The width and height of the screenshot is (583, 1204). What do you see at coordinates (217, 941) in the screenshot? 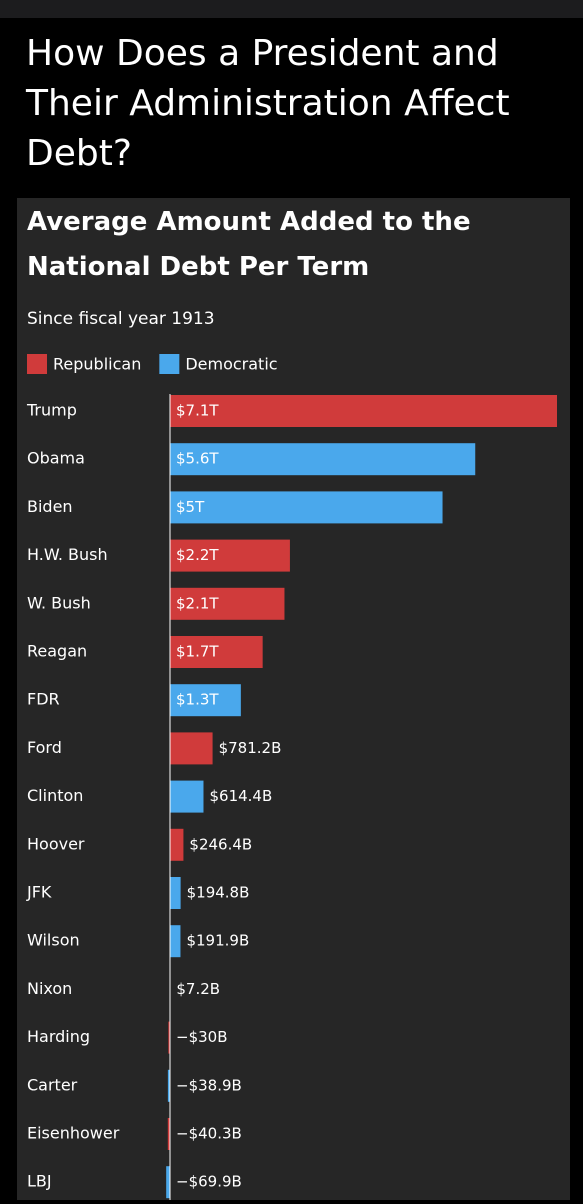
I see `value-label: $191.9B` at bounding box center [217, 941].